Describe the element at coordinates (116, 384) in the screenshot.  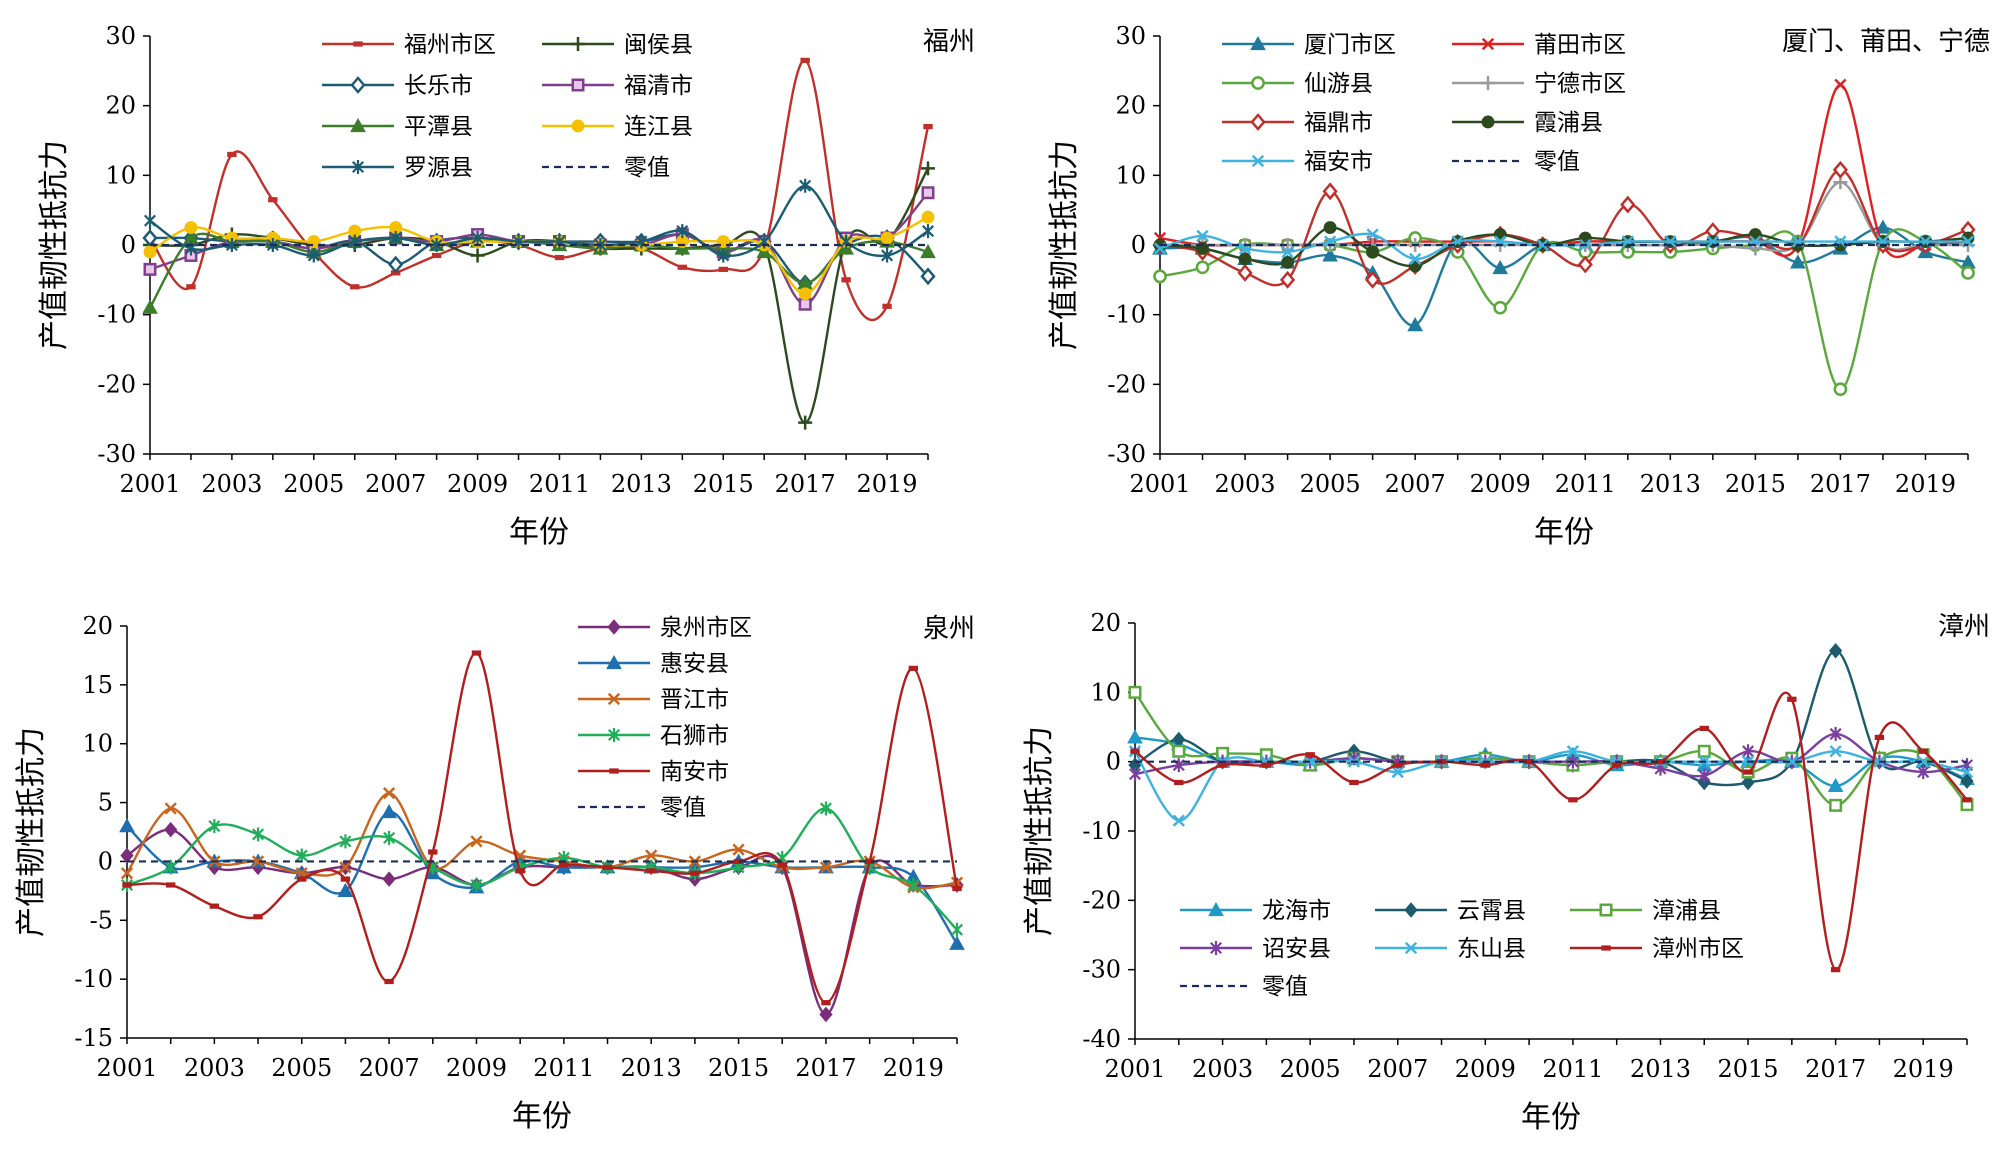
I see `y-tick-label: -20` at that location.